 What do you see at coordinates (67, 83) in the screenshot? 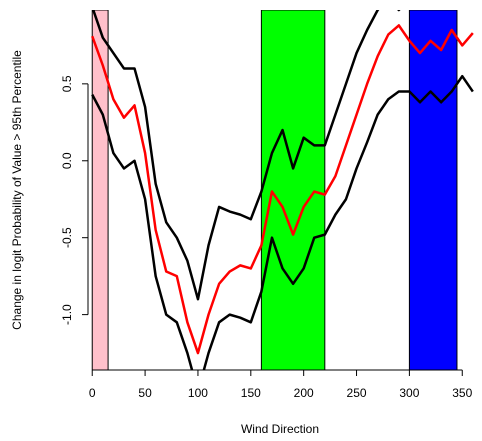
I see `y-tick-label: 0.5` at bounding box center [67, 83].